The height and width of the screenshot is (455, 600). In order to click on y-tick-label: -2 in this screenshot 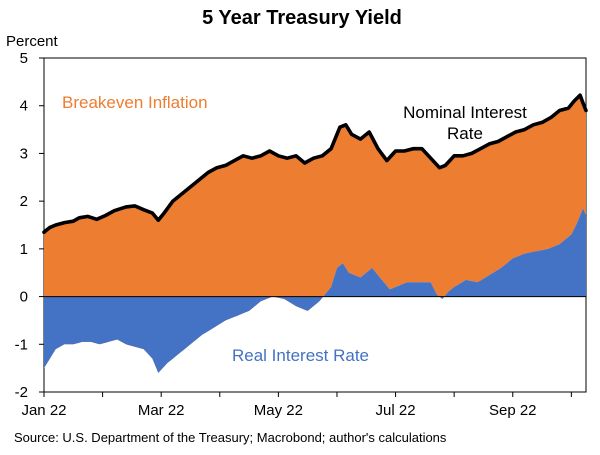, I will do `click(21, 392)`.